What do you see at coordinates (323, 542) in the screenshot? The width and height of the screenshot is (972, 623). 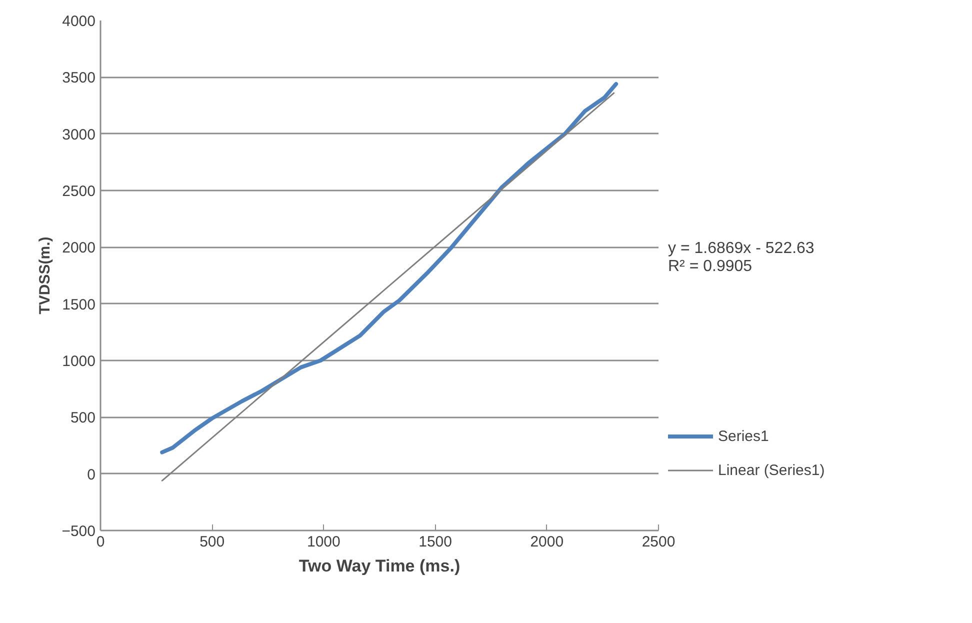 I see `x-tick-label: 1000` at bounding box center [323, 542].